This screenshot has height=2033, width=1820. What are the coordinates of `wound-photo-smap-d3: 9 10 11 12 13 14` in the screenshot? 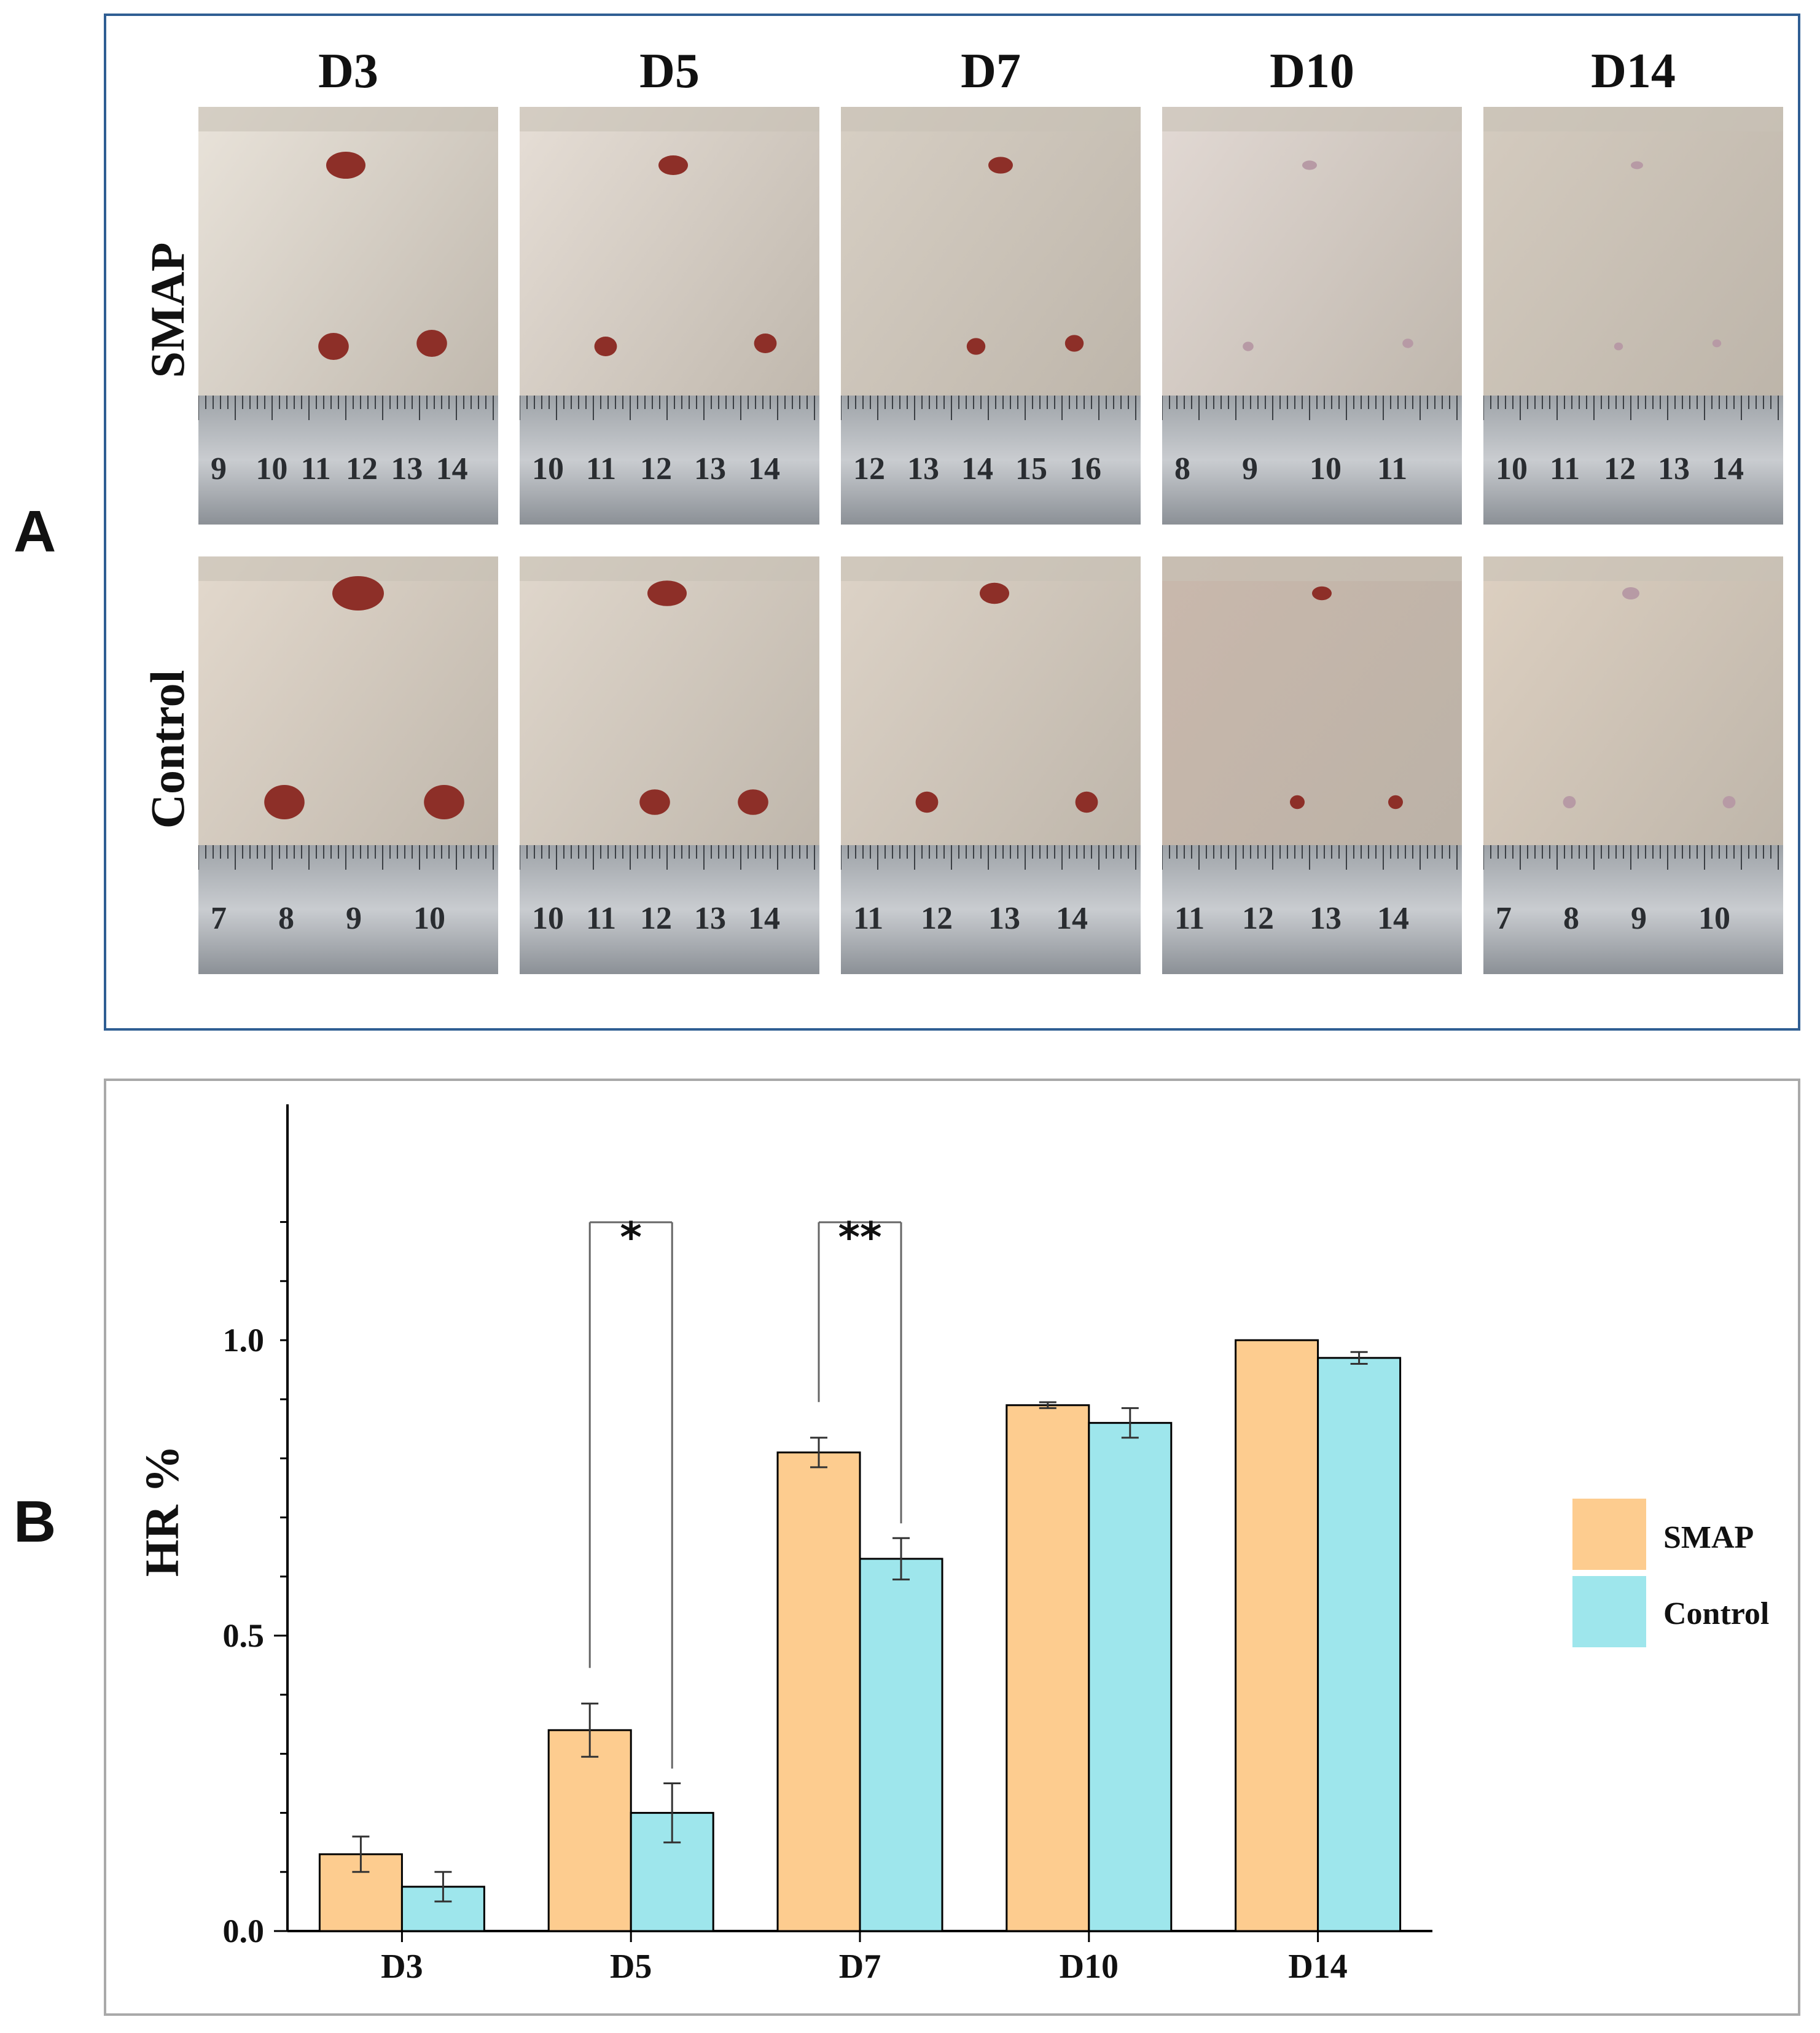 It's located at (348, 316).